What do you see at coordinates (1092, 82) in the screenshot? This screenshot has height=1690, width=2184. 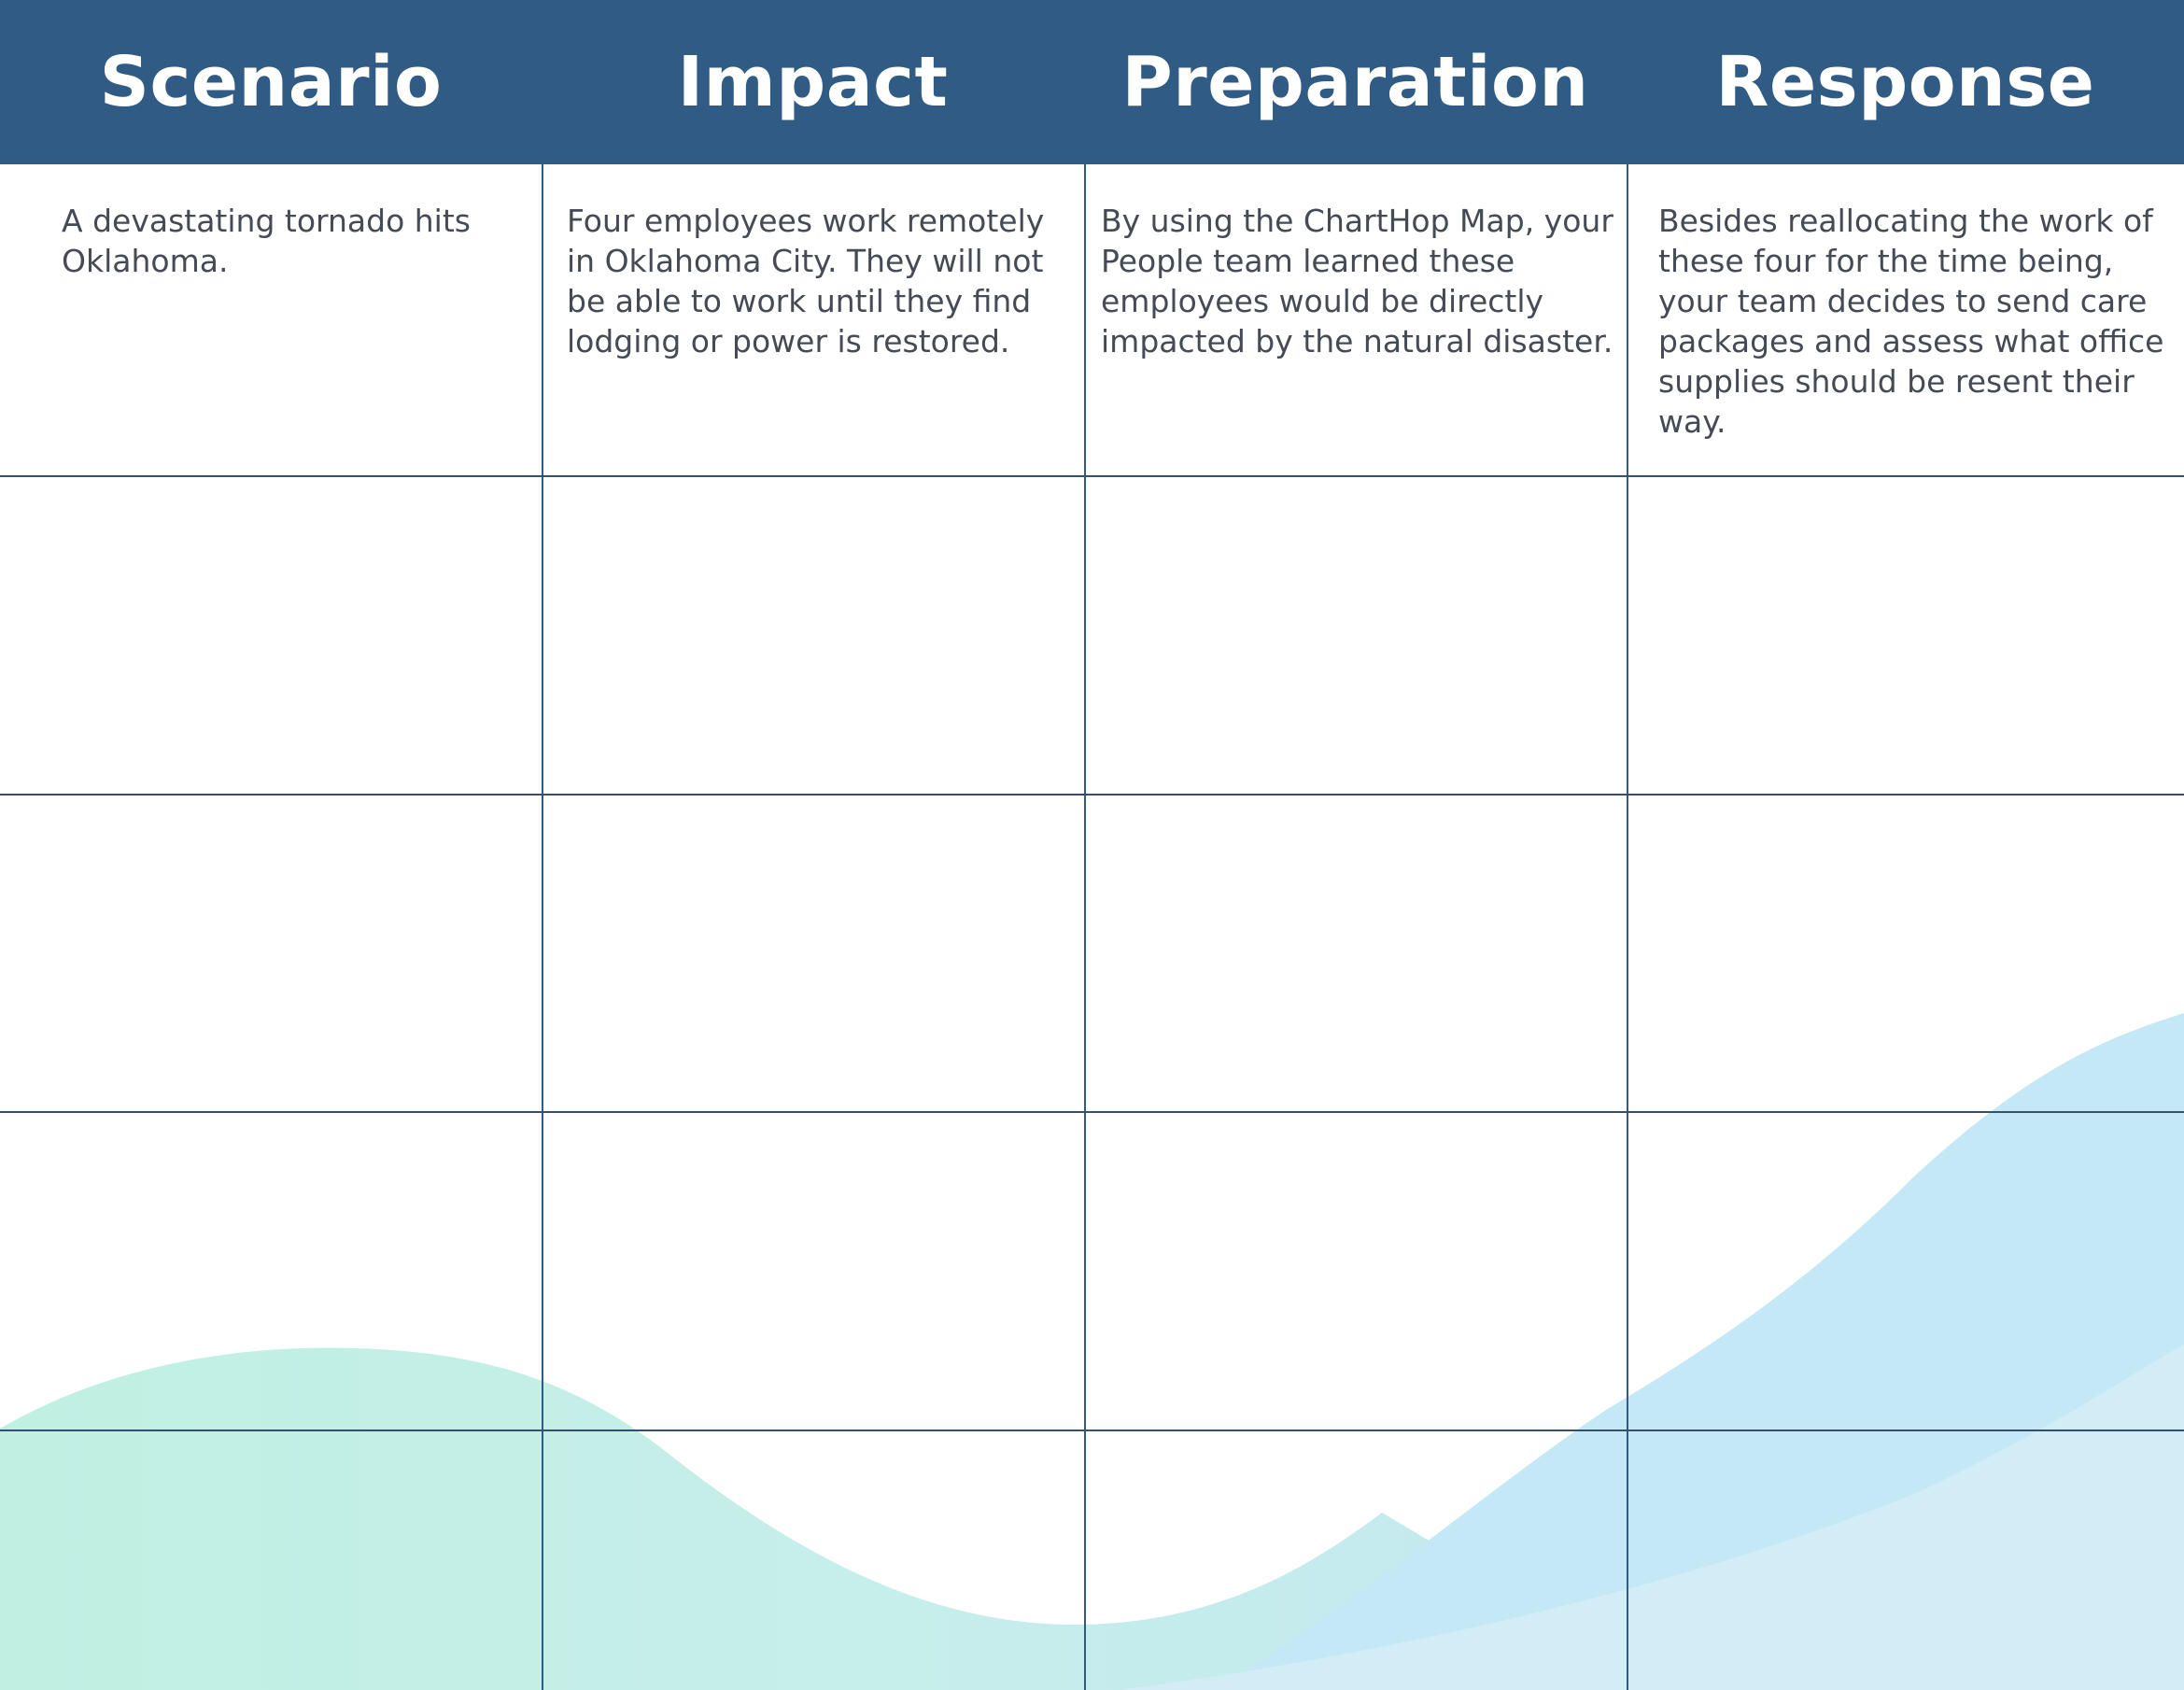 I see `table-header: Scenario Impact Preparation Response` at bounding box center [1092, 82].